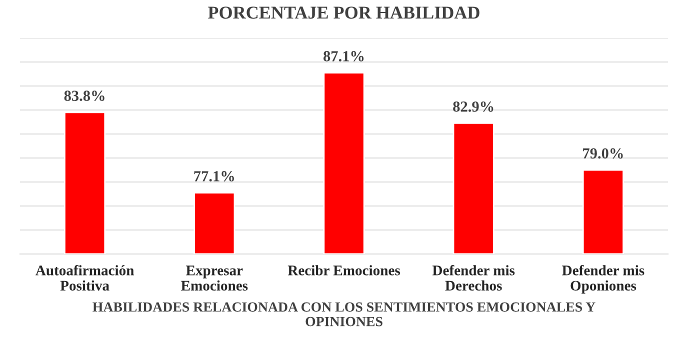  I want to click on data-label: 82.9%, so click(473, 106).